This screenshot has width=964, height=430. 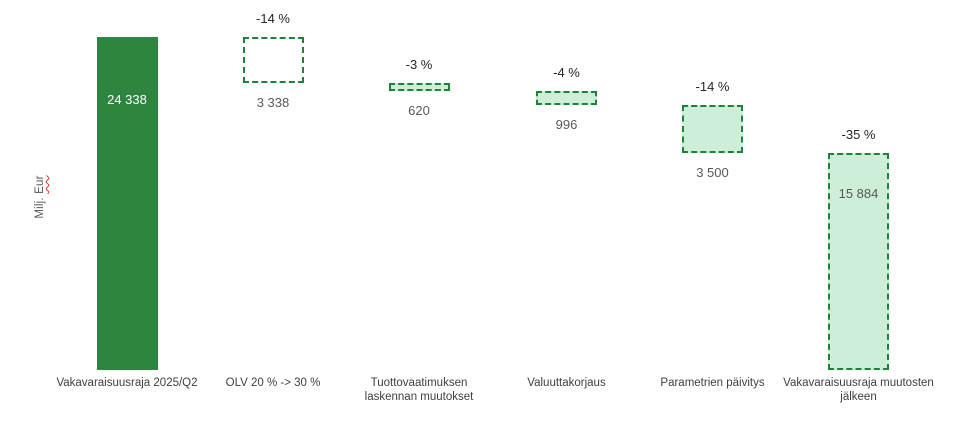 What do you see at coordinates (419, 64) in the screenshot?
I see `bar-pct-label-3: -3 %` at bounding box center [419, 64].